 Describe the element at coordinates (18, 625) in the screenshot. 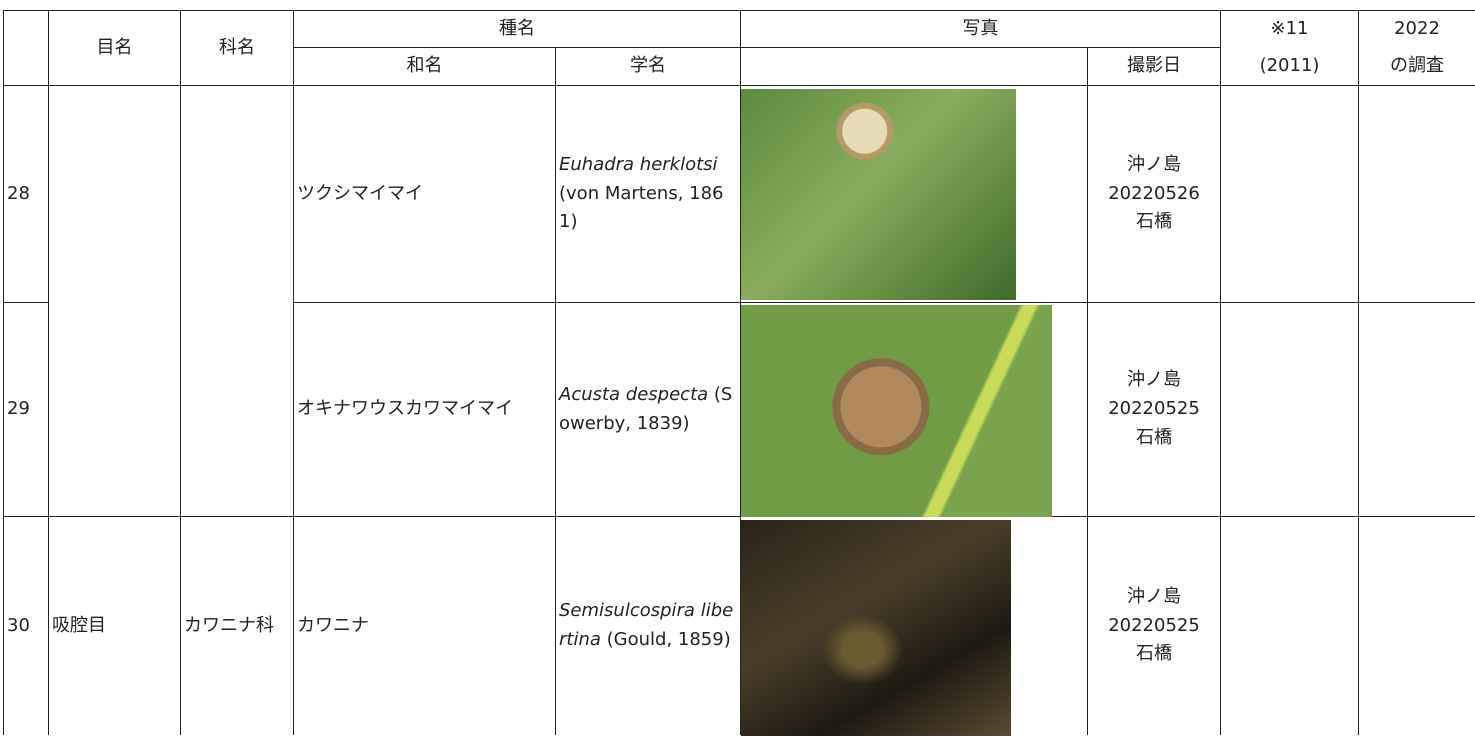

I see `row-number: 30` at that location.